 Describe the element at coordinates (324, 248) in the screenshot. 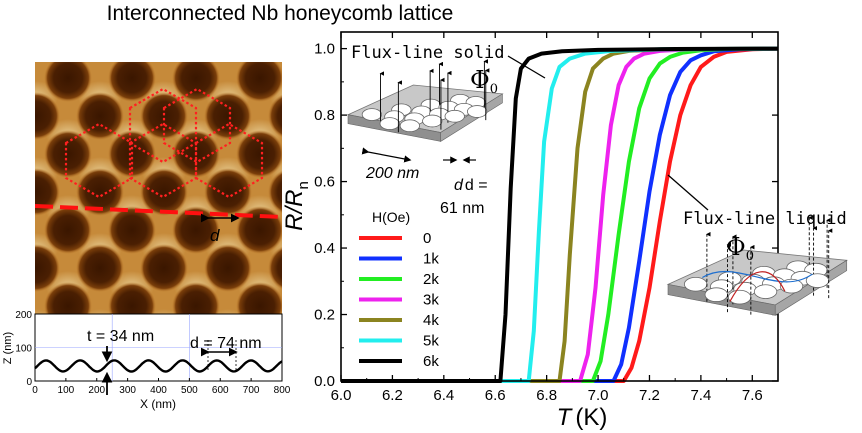

I see `y-tick-label: 0.4` at that location.